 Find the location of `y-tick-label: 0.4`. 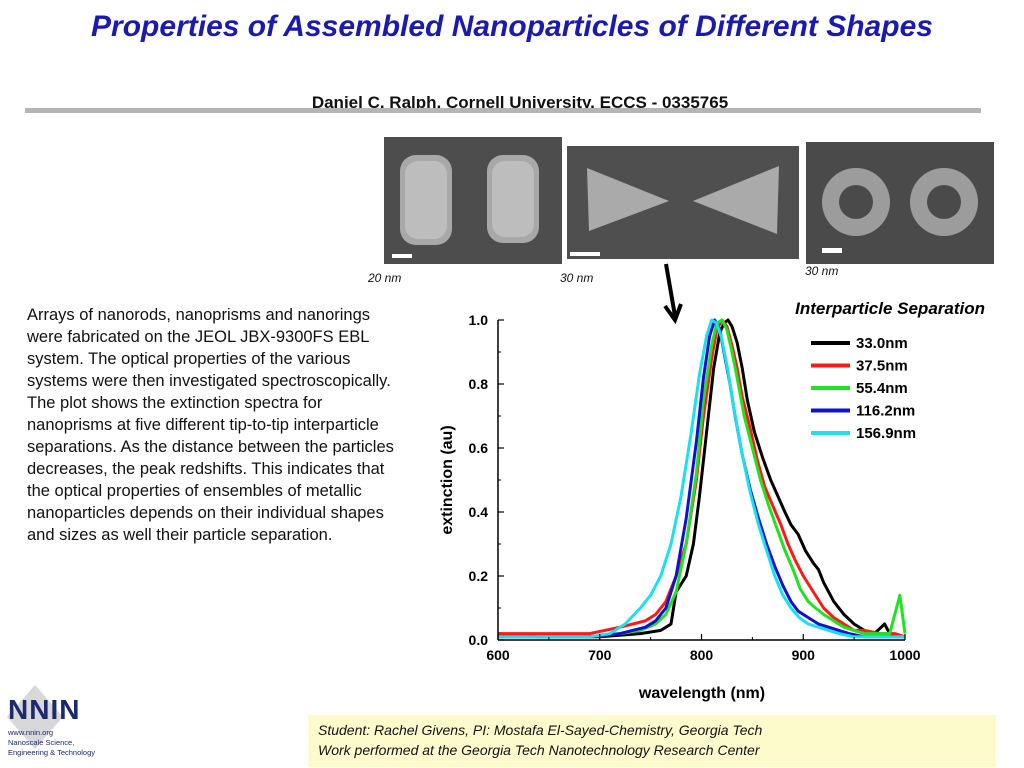

y-tick-label: 0.4 is located at coordinates (479, 512).